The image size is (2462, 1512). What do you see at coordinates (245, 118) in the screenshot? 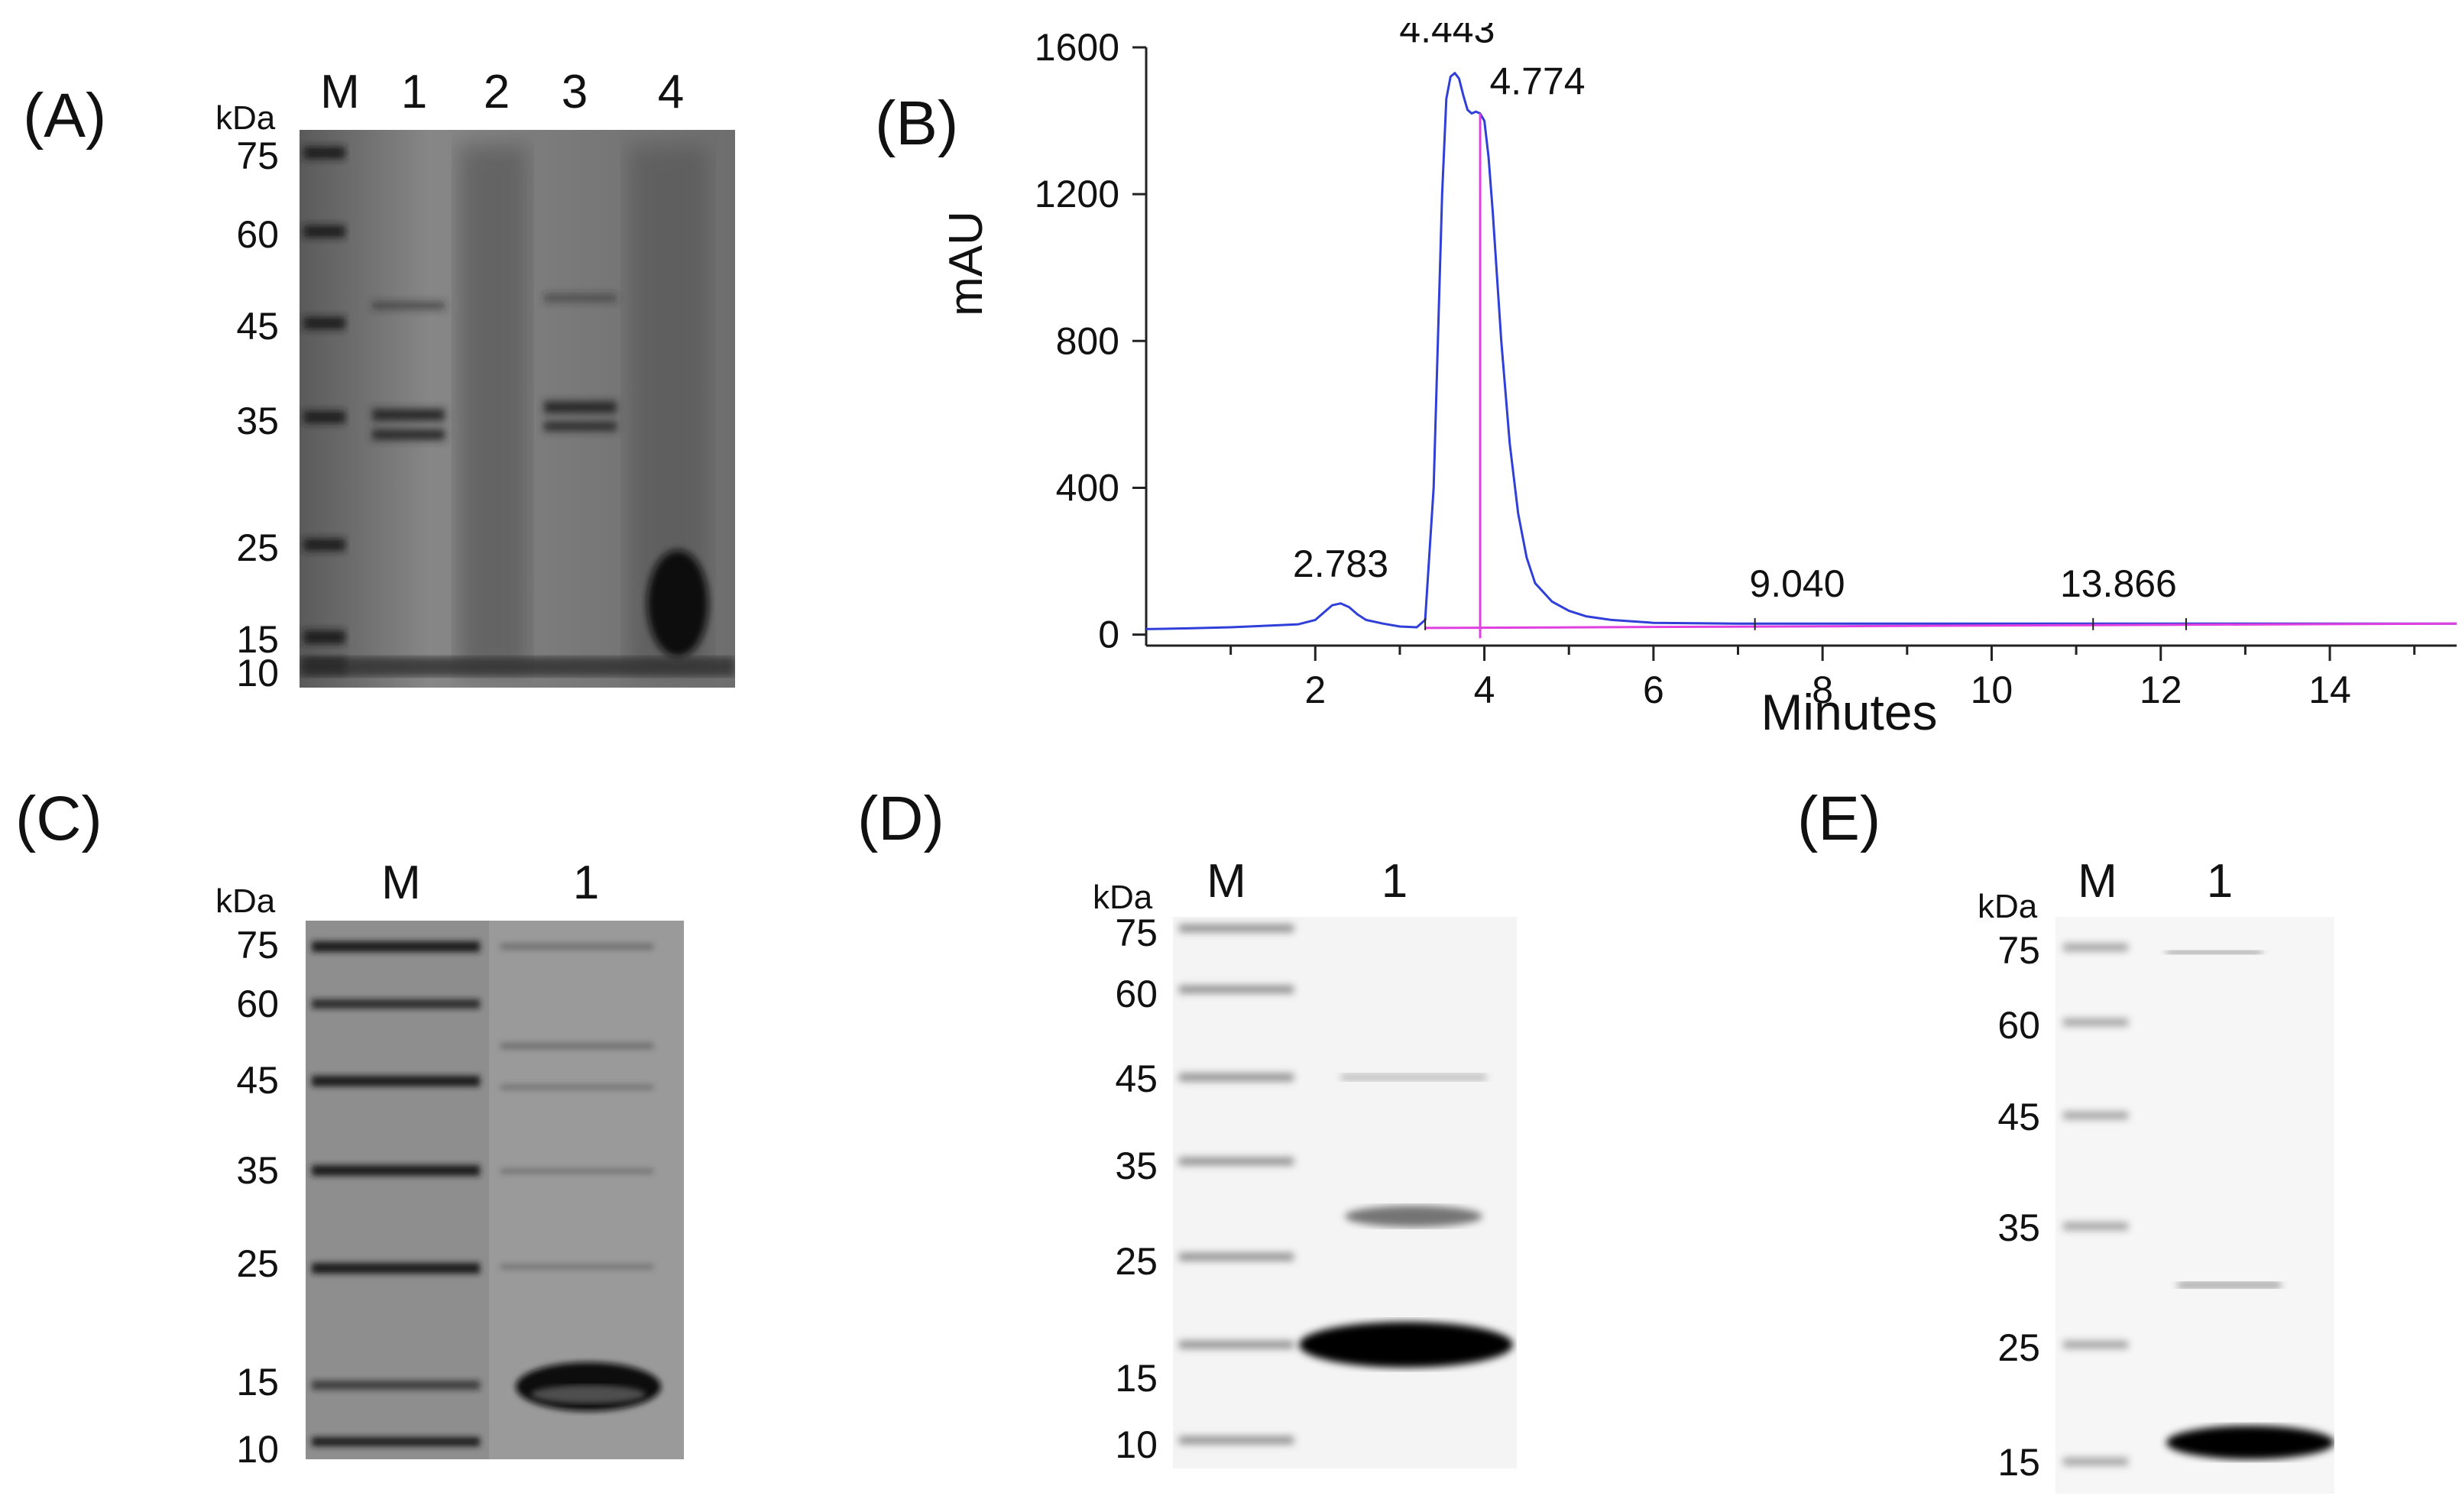
I see `panel-a-kda-unit: kDa` at bounding box center [245, 118].